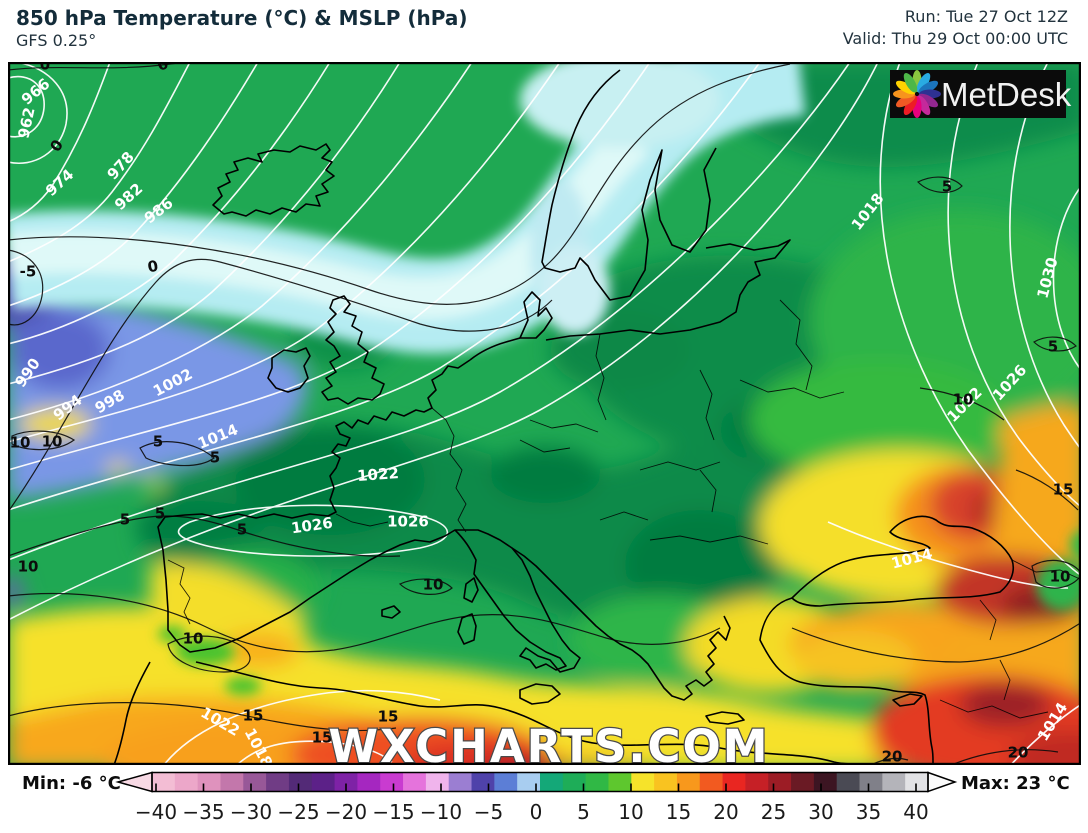  Describe the element at coordinates (892, 757) in the screenshot. I see `temp-contour-label: 20` at that location.